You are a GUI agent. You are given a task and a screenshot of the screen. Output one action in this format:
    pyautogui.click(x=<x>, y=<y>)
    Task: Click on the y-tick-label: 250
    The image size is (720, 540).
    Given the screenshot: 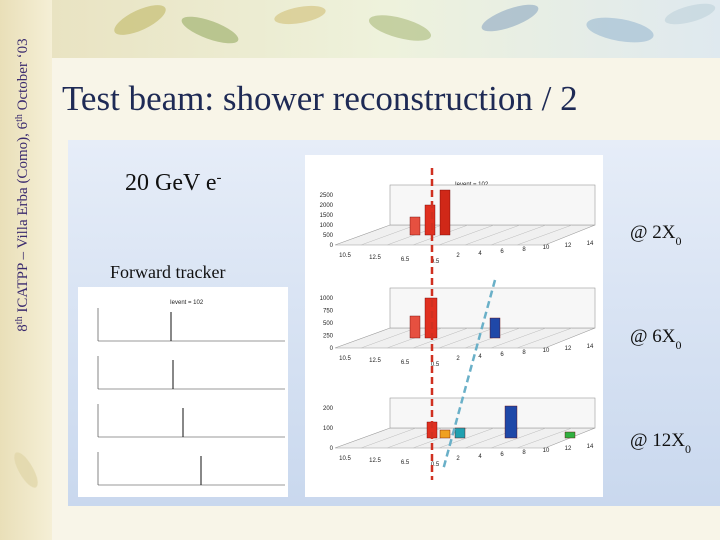 What is the action you would take?
    pyautogui.click(x=328, y=337)
    